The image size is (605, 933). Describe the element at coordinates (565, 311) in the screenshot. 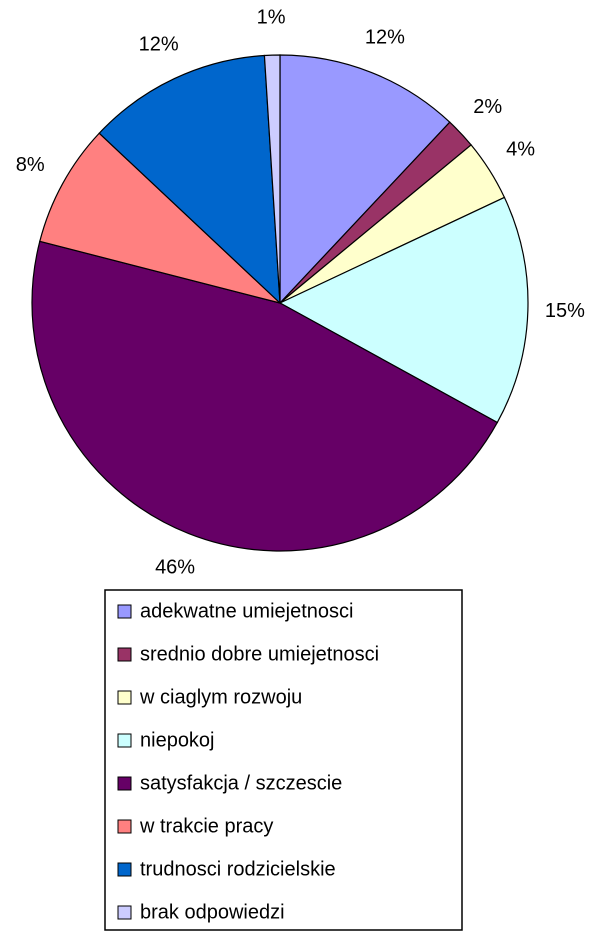

I see `data-label: 15%` at that location.